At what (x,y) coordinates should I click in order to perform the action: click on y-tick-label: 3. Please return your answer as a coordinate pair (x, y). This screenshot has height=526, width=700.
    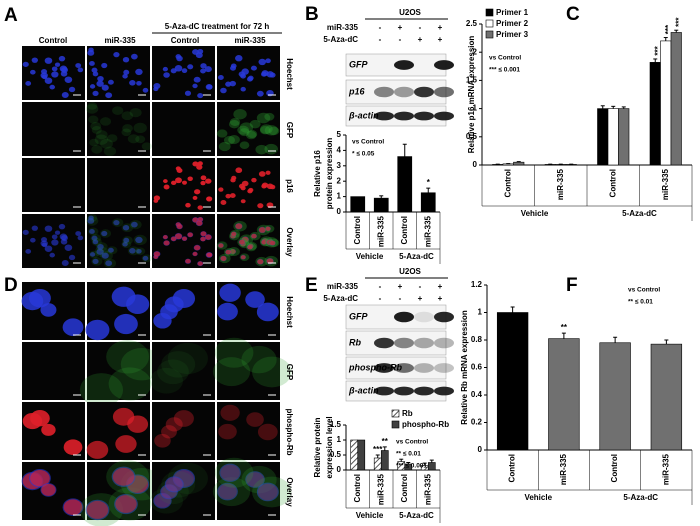
    Looking at the image, I should click on (339, 165).